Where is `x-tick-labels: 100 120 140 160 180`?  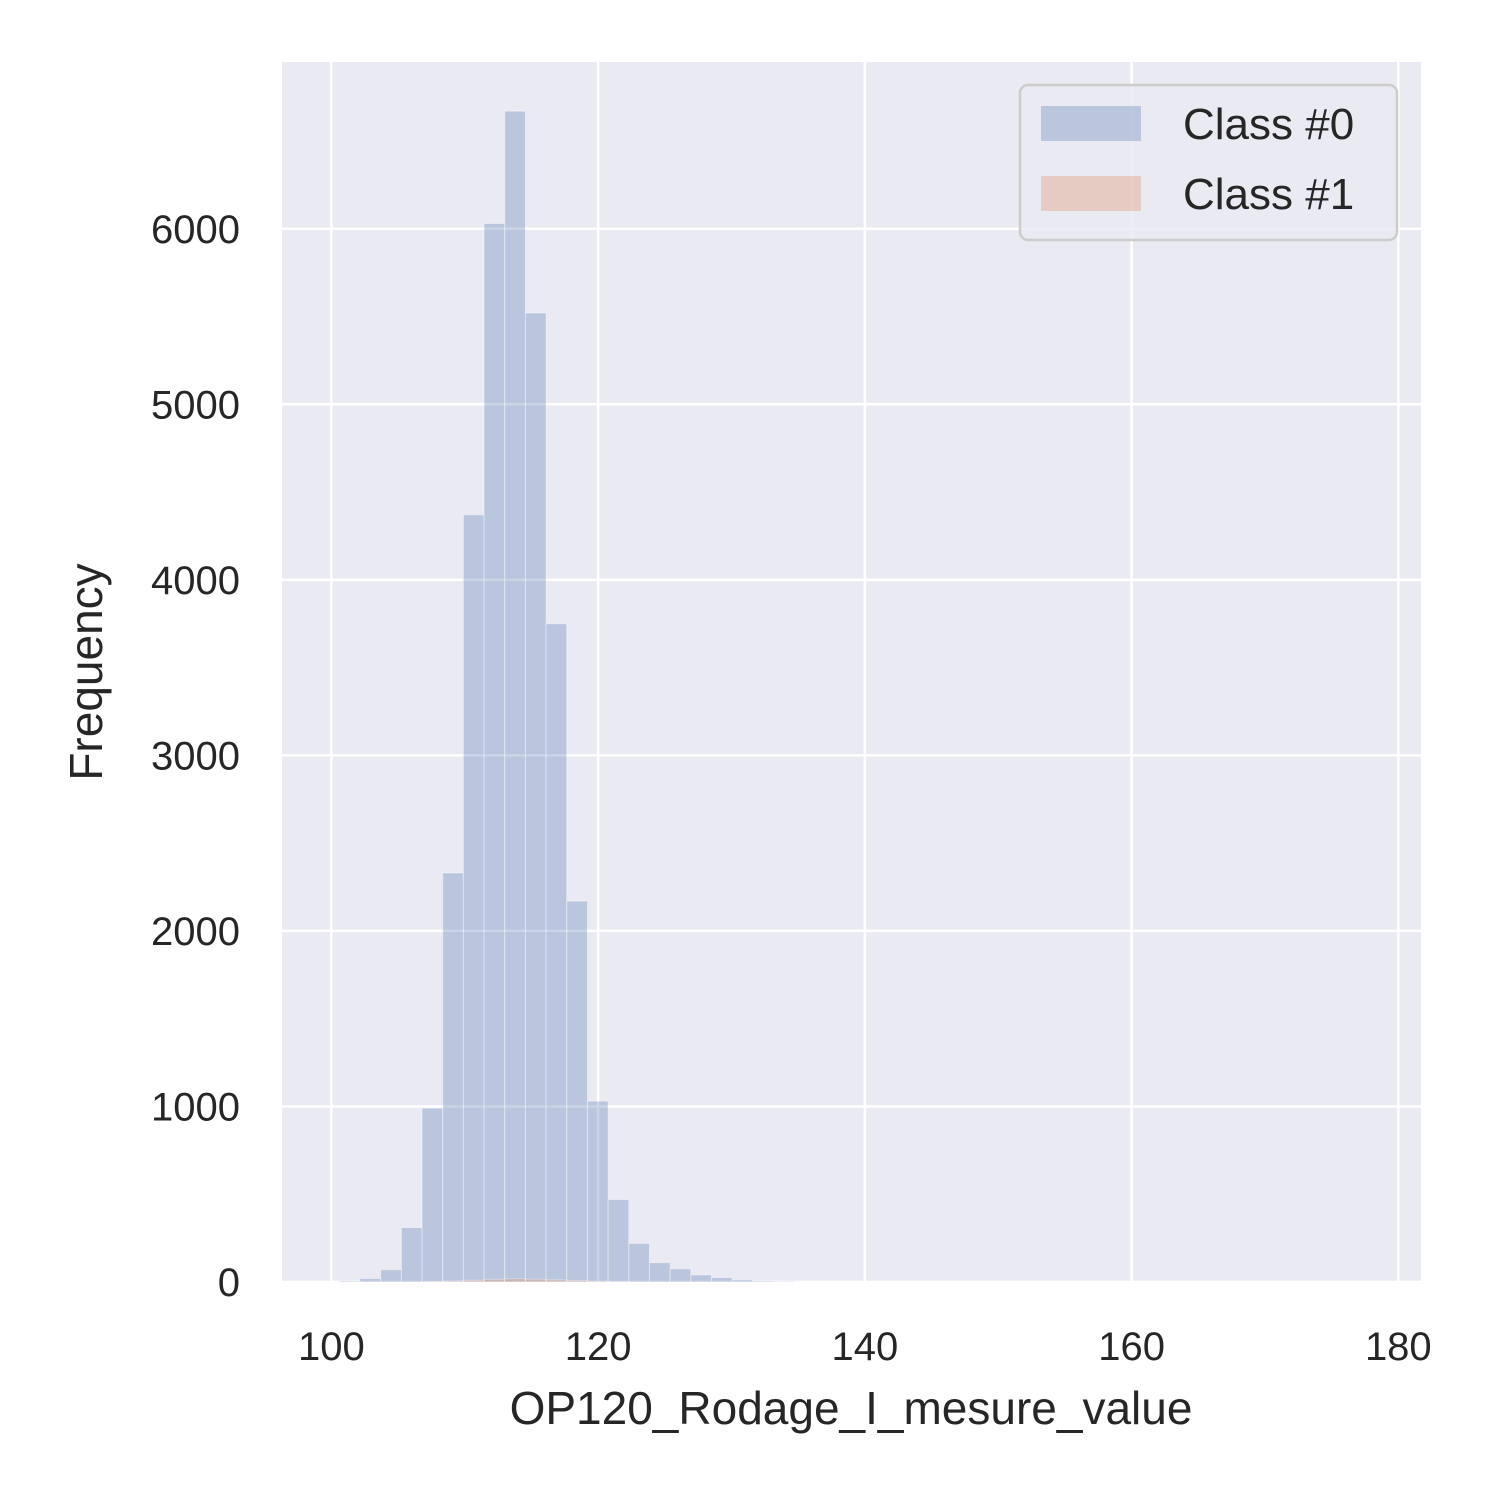
x-tick-labels: 100 120 140 160 180 is located at coordinates (865, 1347).